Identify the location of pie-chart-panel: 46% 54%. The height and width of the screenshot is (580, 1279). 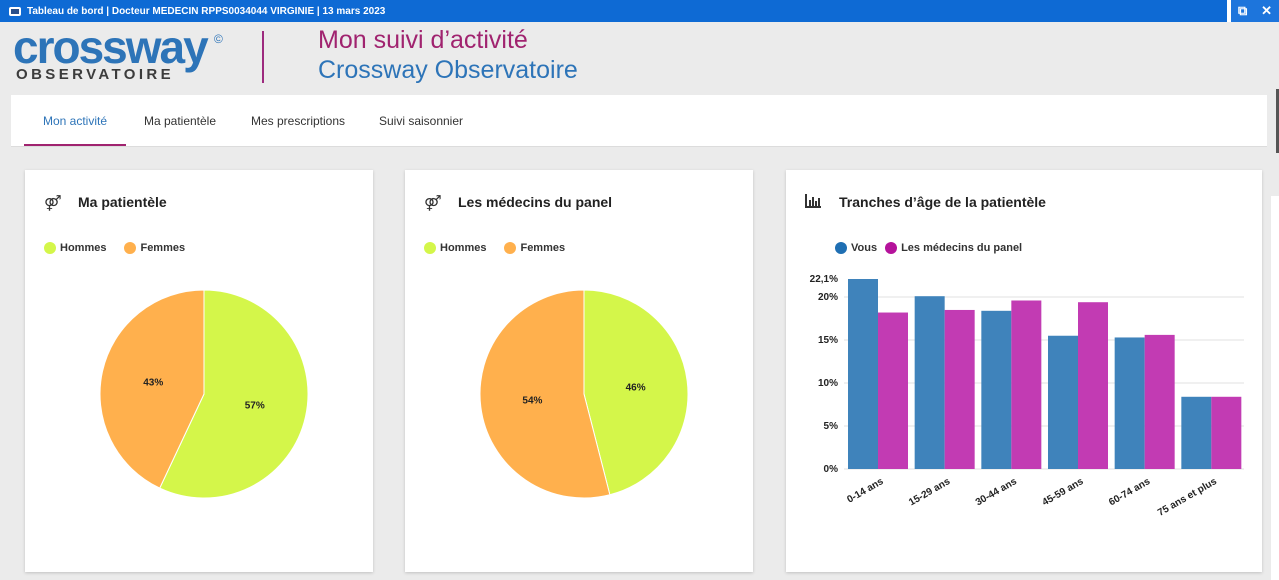
(584, 394).